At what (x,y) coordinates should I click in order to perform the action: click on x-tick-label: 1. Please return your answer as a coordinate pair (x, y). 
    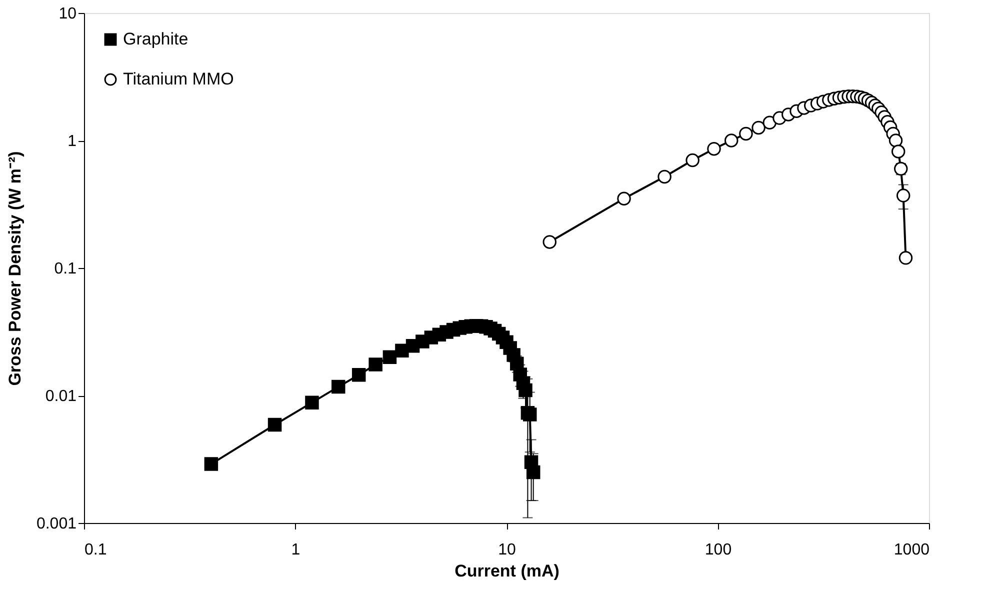
    Looking at the image, I should click on (295, 550).